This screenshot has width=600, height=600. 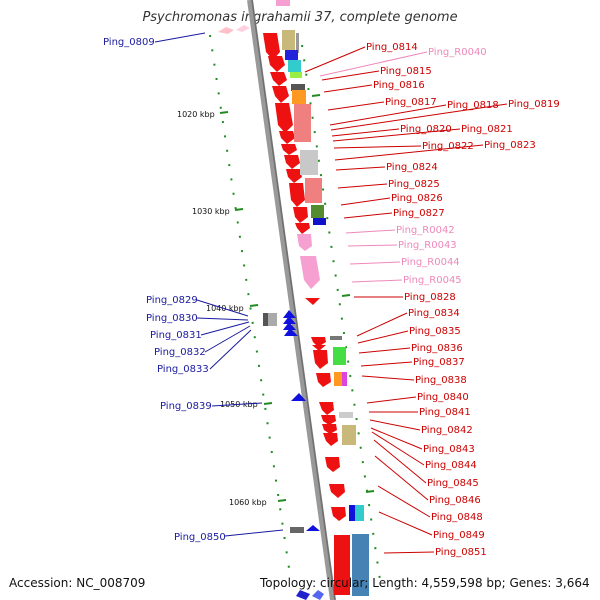 What do you see at coordinates (414, 184) in the screenshot?
I see `right-label: Ping_0825` at bounding box center [414, 184].